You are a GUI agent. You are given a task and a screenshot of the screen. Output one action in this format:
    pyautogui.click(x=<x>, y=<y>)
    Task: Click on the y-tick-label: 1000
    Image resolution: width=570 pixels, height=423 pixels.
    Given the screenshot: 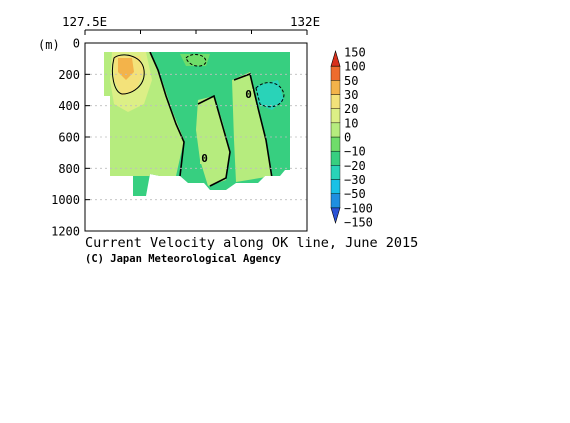 What is the action you would take?
    pyautogui.click(x=65, y=200)
    